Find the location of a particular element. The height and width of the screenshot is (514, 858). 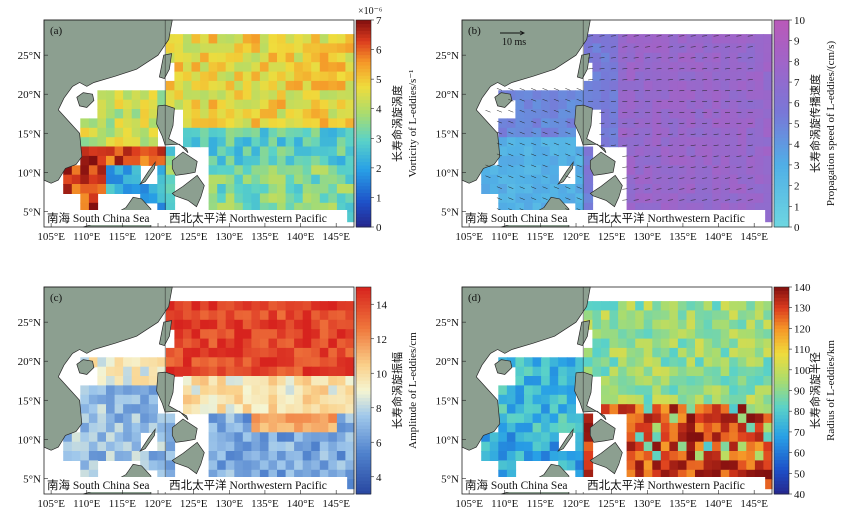

label-backdrop is located at coordinates (257, 484).